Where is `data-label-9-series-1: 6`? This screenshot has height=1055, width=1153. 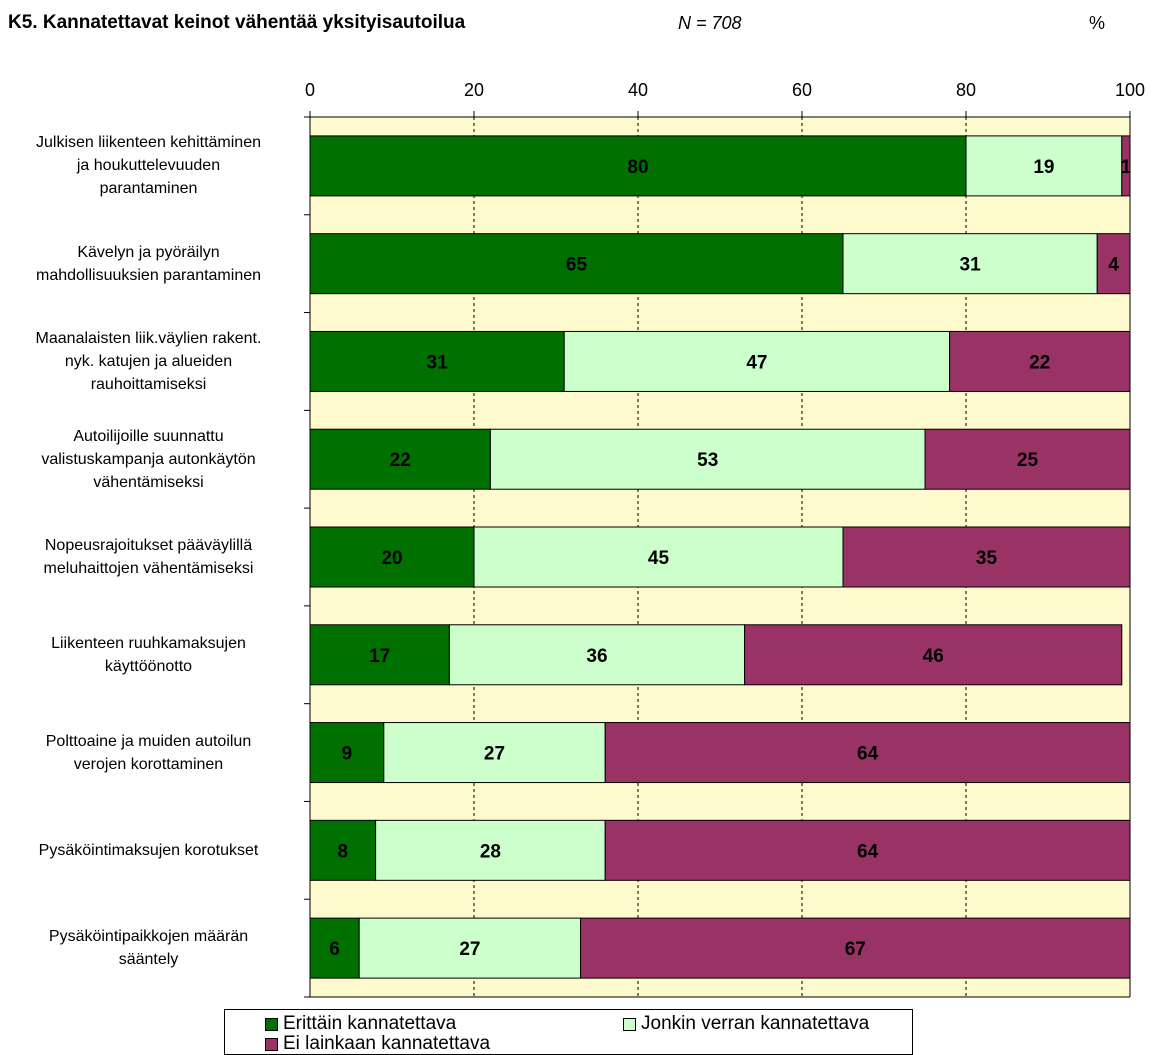 data-label-9-series-1: 6 is located at coordinates (334, 949).